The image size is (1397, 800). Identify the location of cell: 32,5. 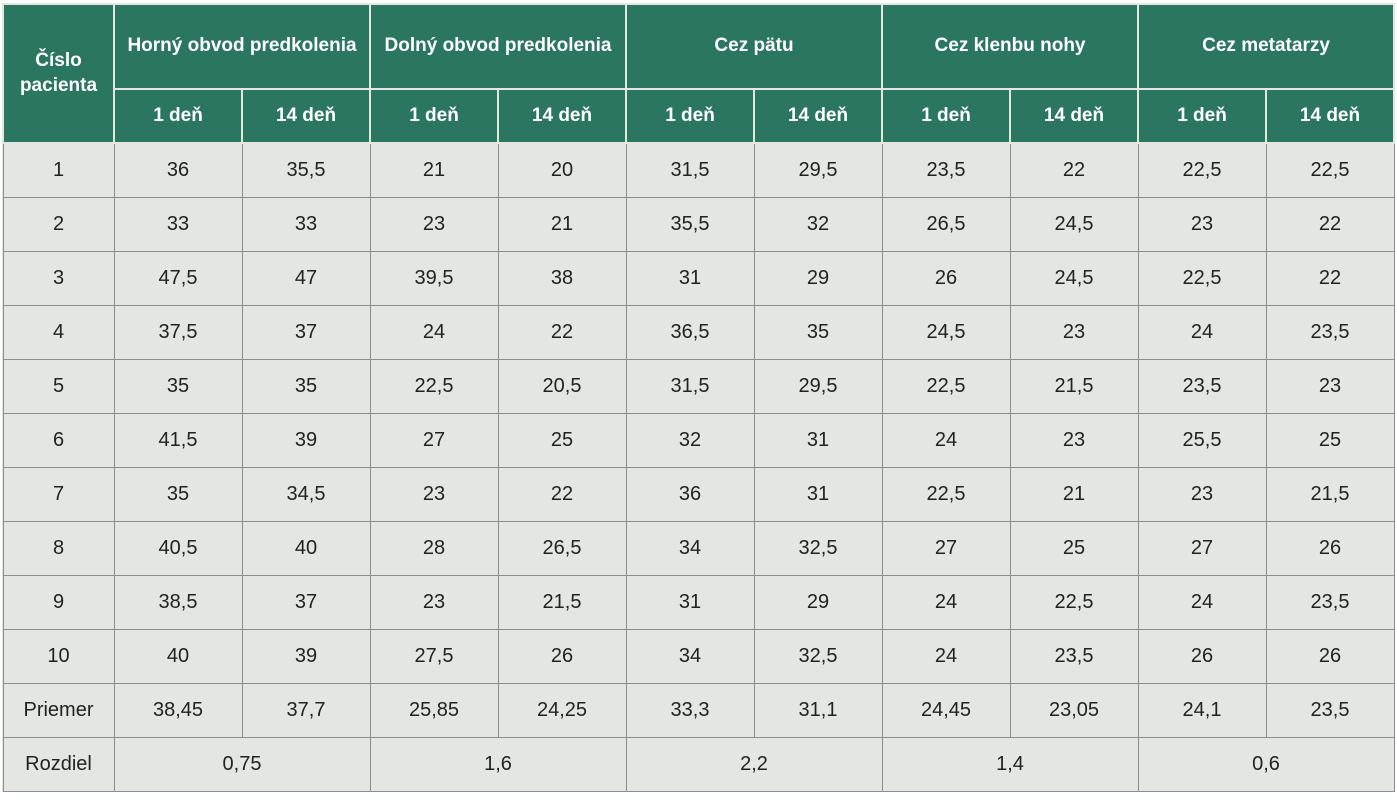
(818, 656).